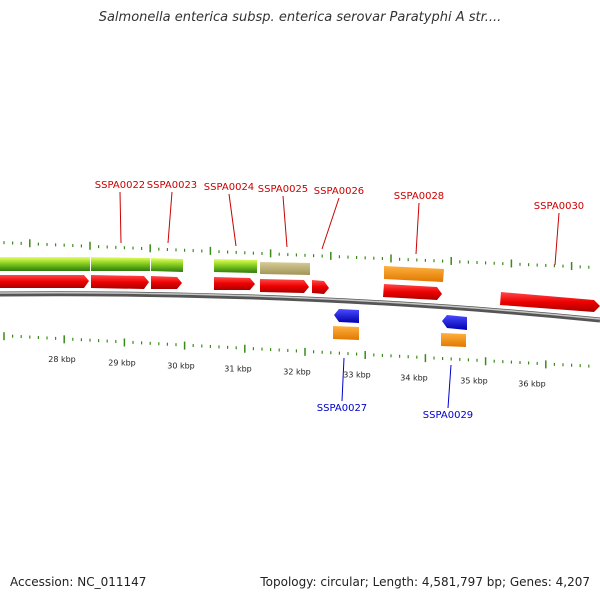 The height and width of the screenshot is (600, 600). What do you see at coordinates (400, 328) in the screenshot?
I see `reverse-strand-genes` at bounding box center [400, 328].